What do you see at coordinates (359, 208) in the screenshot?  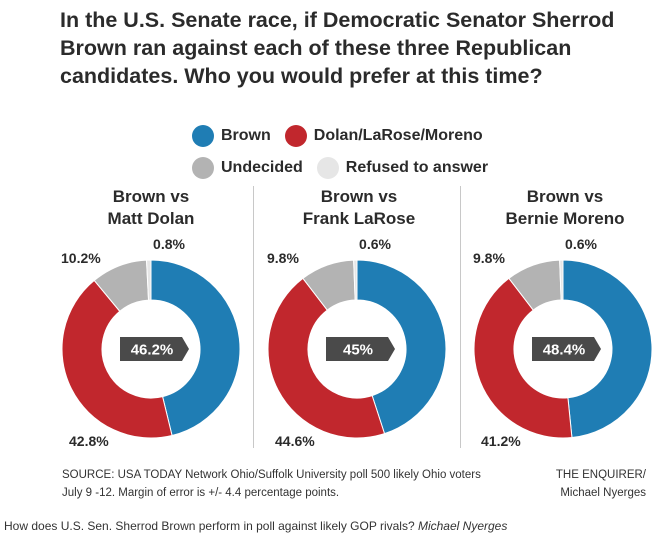 I see `panel-title-larose: Brown vs Frank LaRose` at bounding box center [359, 208].